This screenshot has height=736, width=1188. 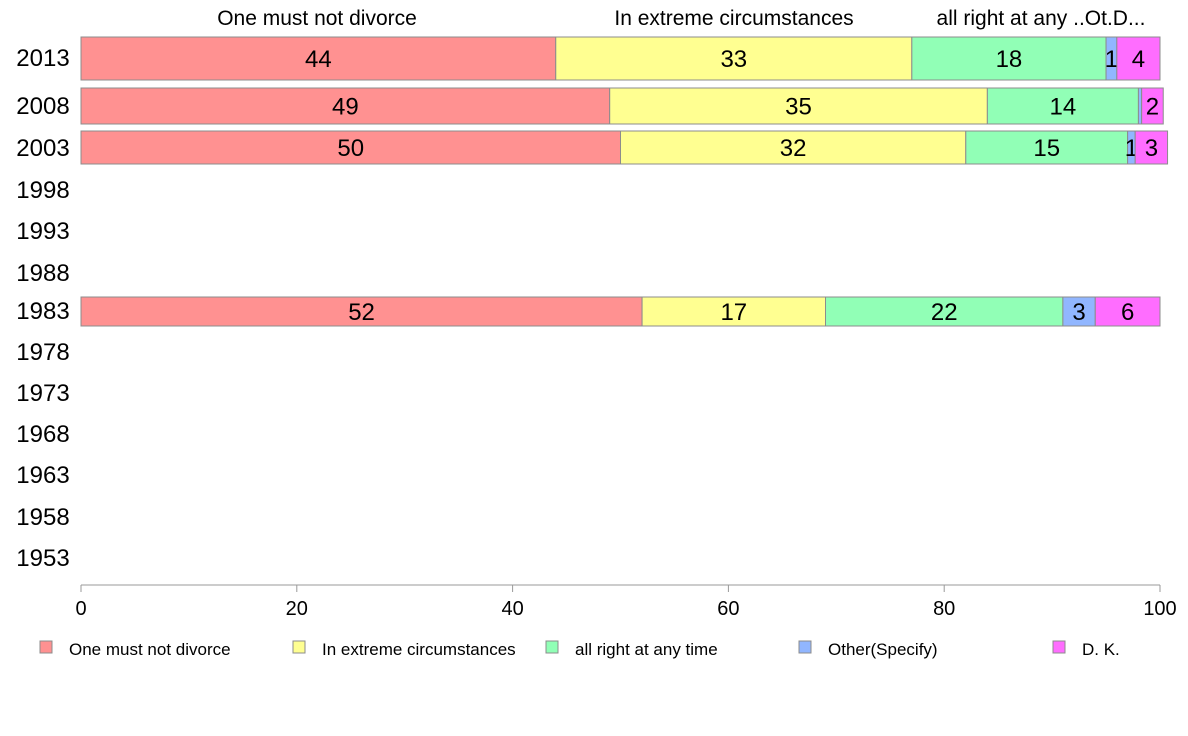 What do you see at coordinates (42, 106) in the screenshot?
I see `year-label: 2008` at bounding box center [42, 106].